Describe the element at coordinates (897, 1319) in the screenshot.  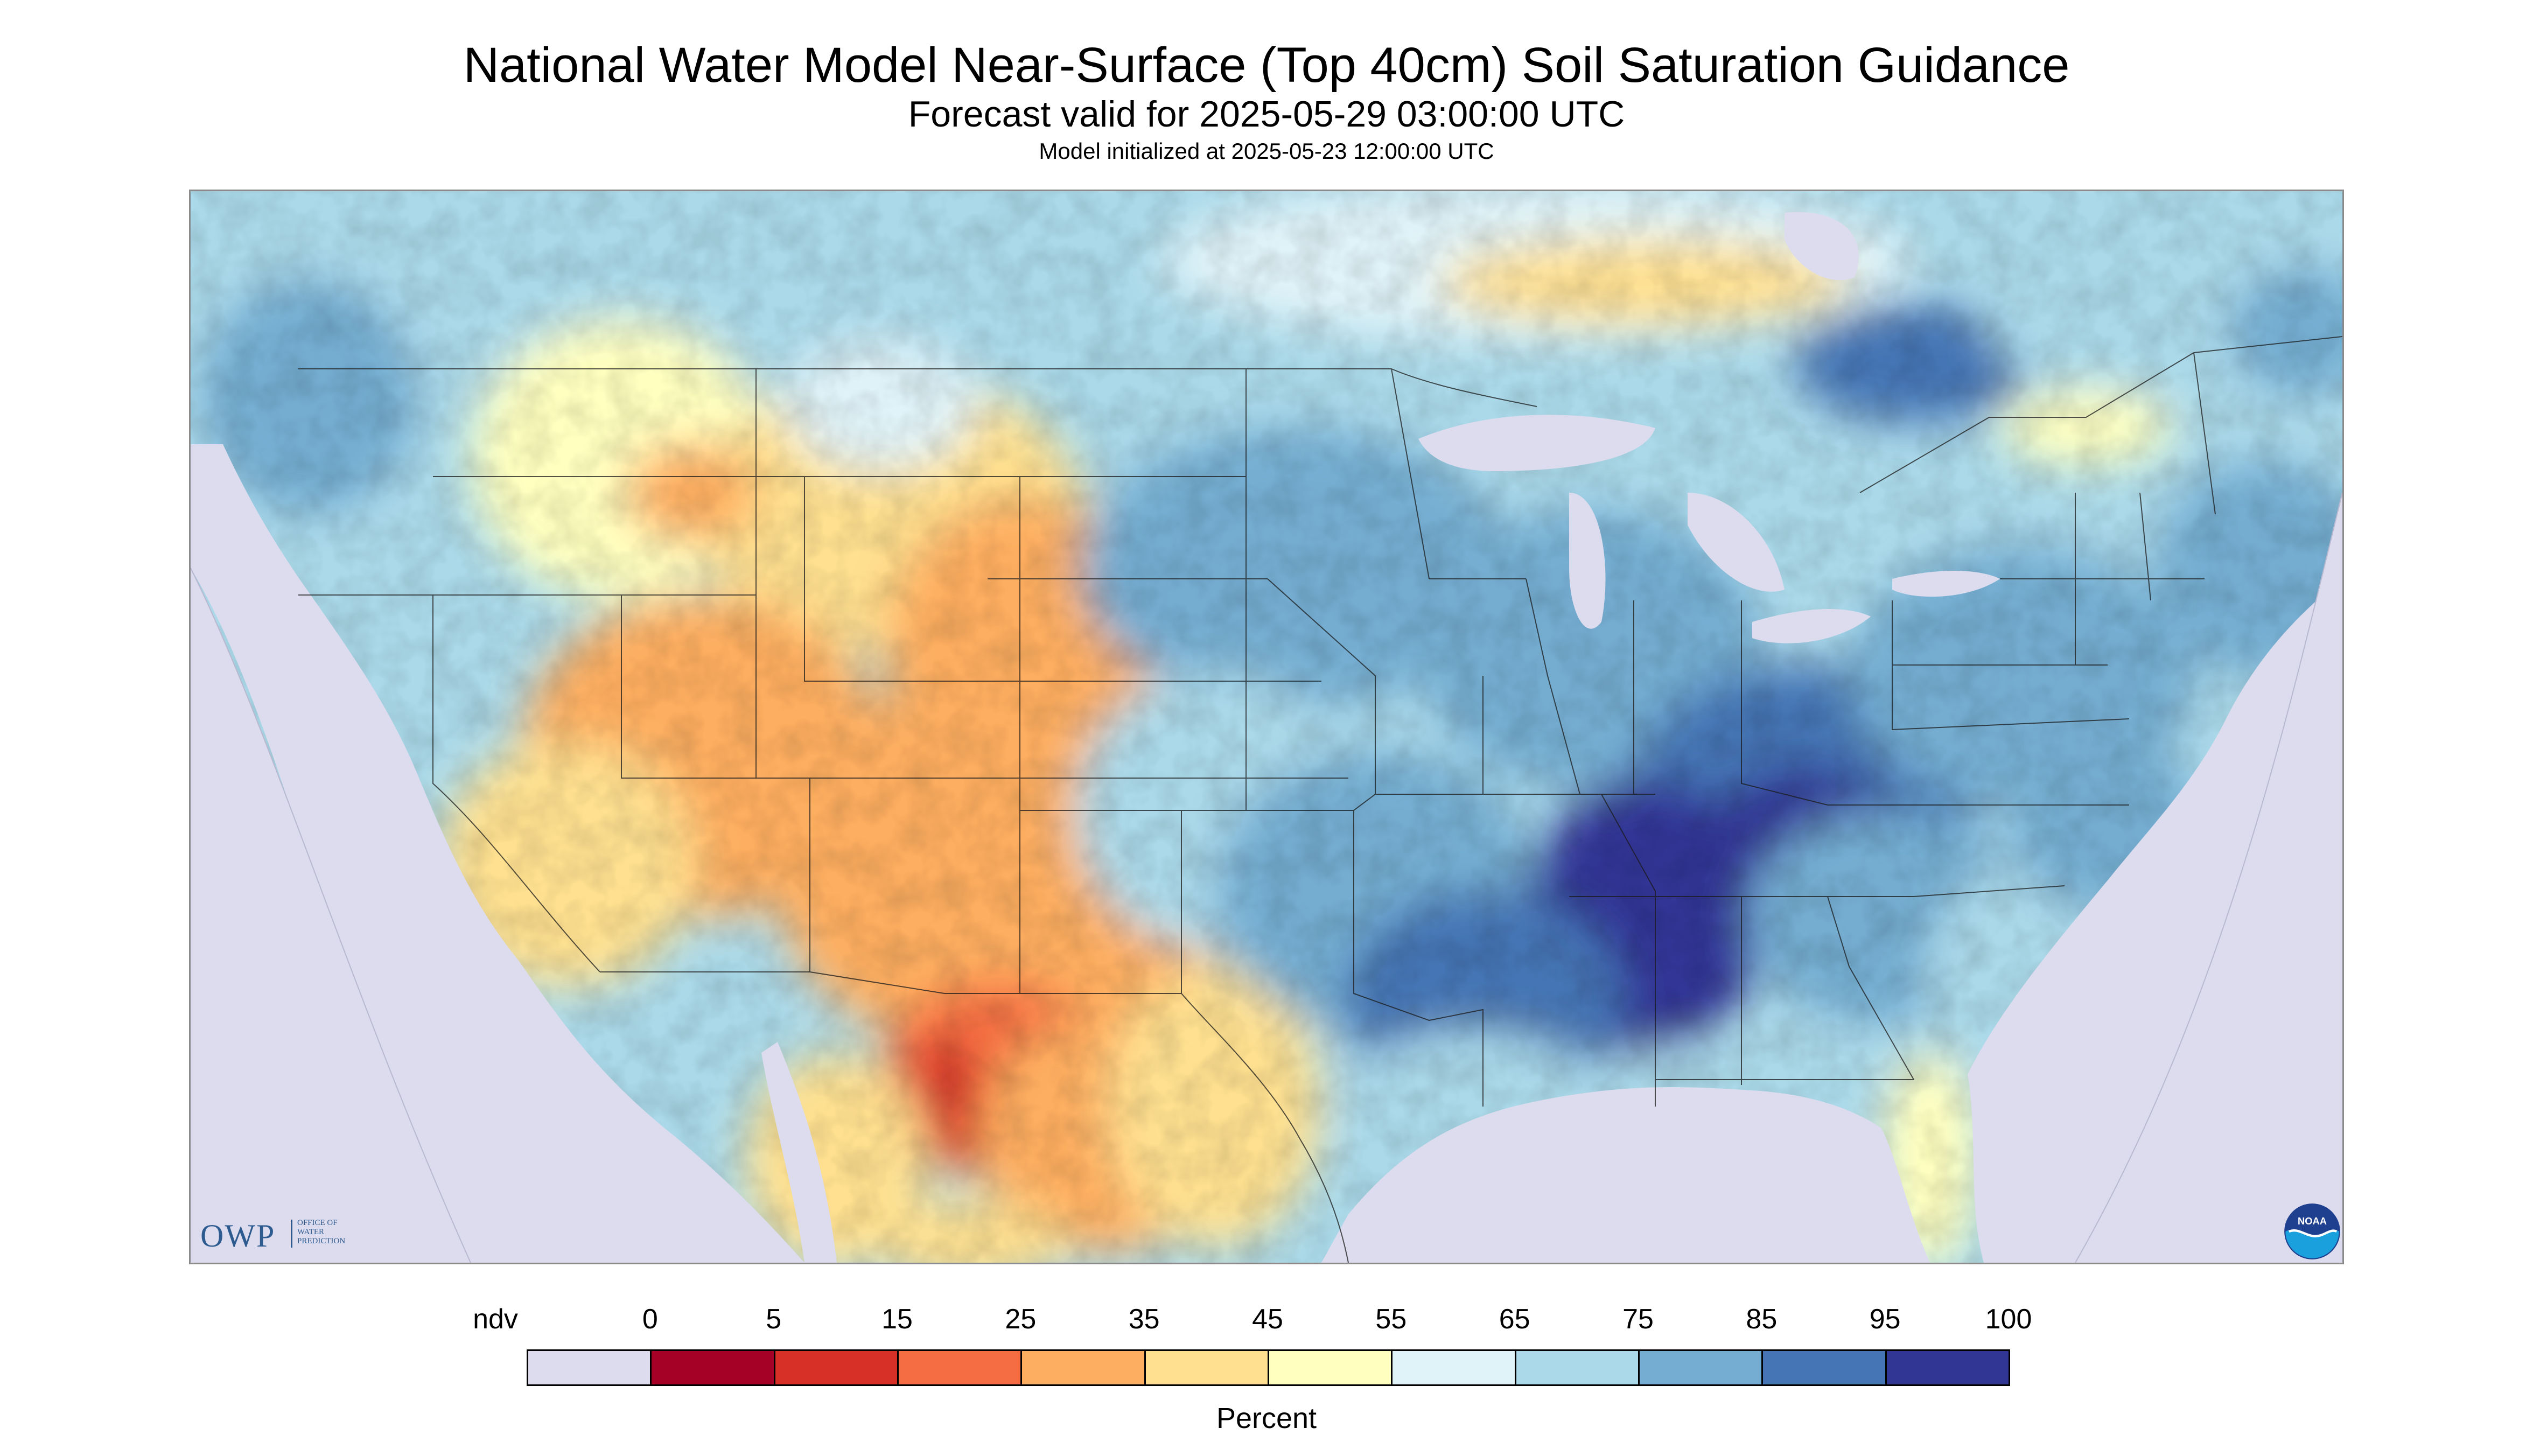
I see `legend-tick-label: 15` at that location.